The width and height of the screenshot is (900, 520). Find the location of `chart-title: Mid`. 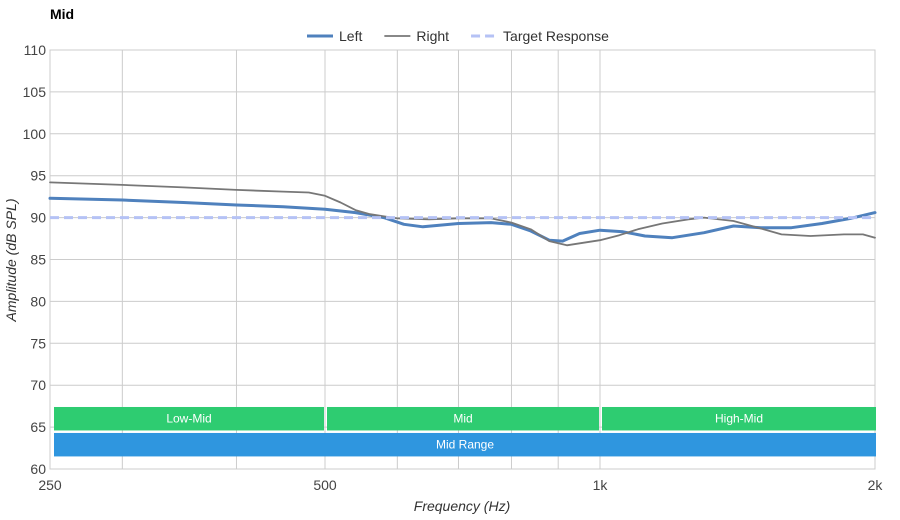

chart-title: Mid is located at coordinates (62, 14).